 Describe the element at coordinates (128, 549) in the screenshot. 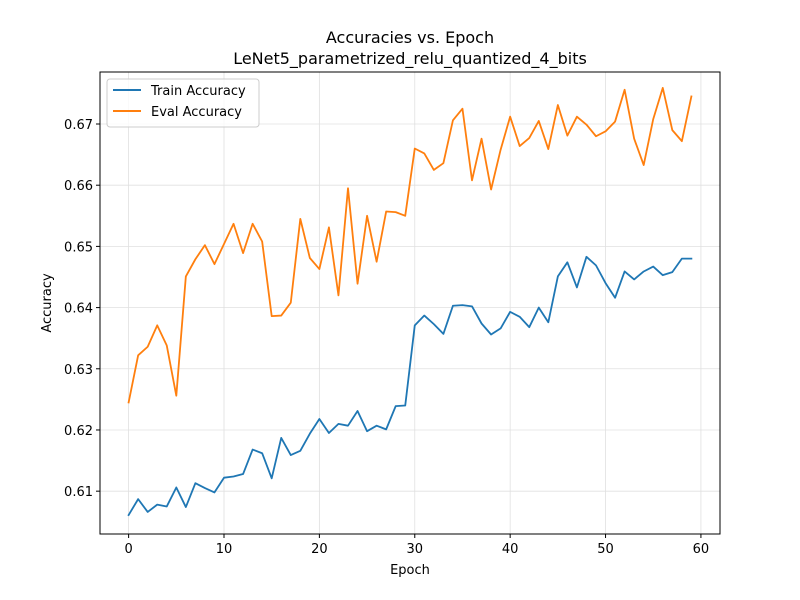

I see `x-tick-label: 0` at that location.